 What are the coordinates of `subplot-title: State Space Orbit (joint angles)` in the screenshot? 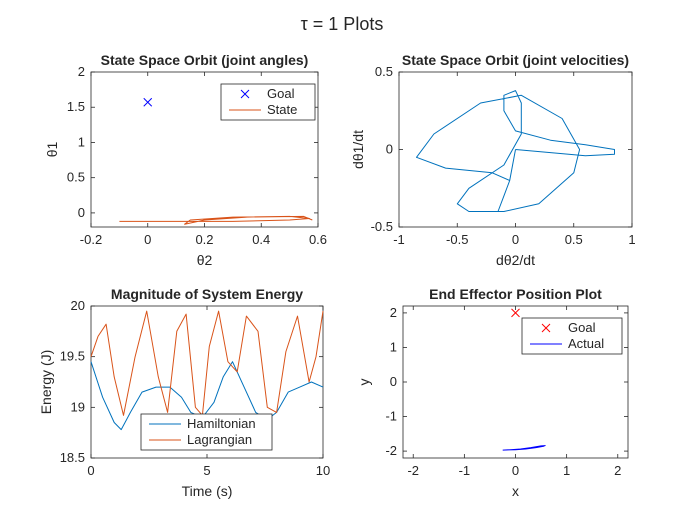 It's located at (205, 60).